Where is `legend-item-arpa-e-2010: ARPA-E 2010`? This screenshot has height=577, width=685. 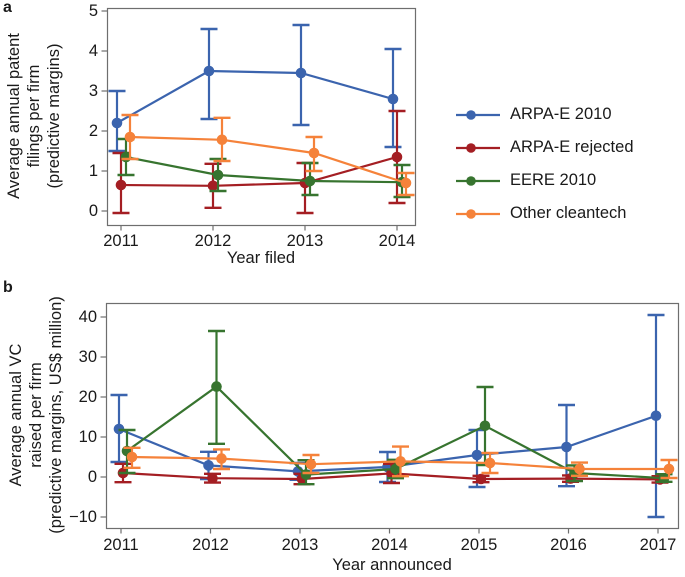 legend-item-arpa-e-2010: ARPA-E 2010 is located at coordinates (544, 114).